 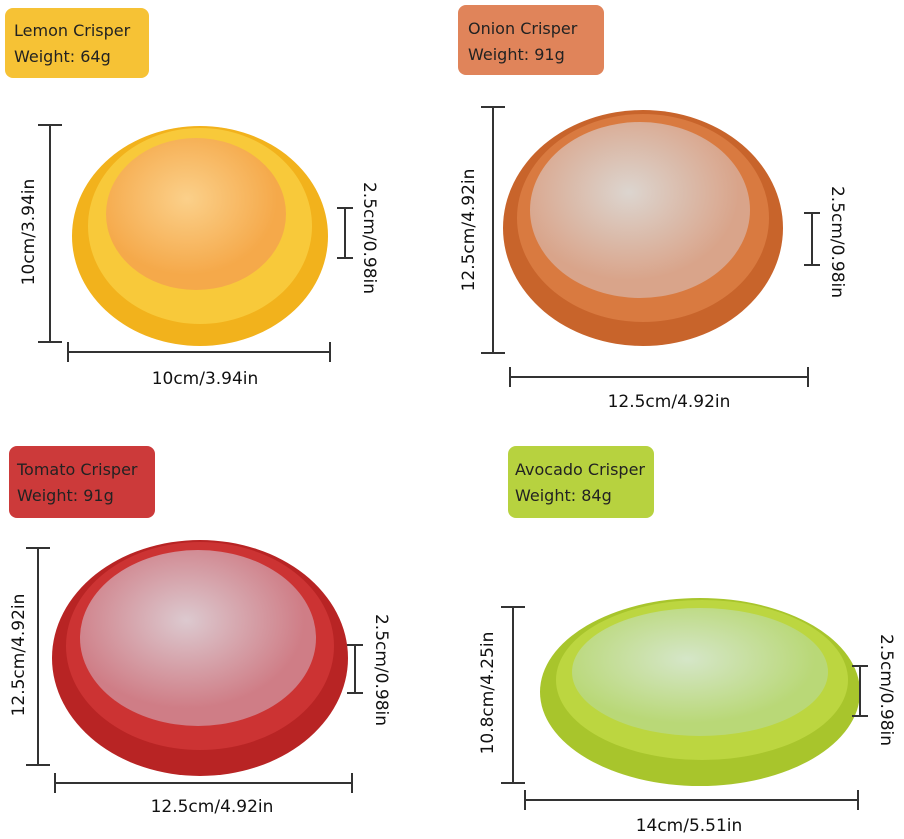 What do you see at coordinates (689, 826) in the screenshot?
I see `width-label: 14cm/5.51in` at bounding box center [689, 826].